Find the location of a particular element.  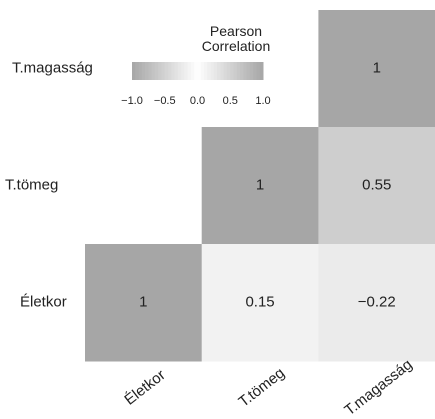

x-tick-label: T.magasság is located at coordinates (378, 387).